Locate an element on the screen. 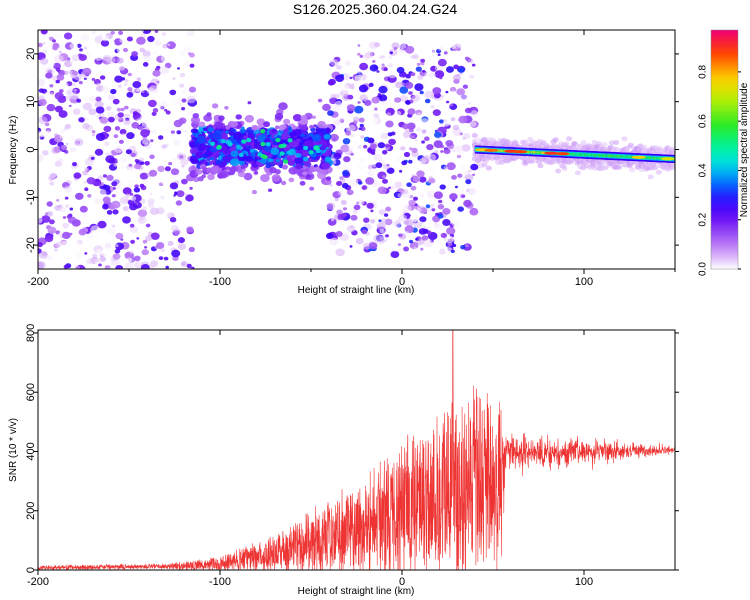 The width and height of the screenshot is (750, 600). y-tick-label: 10 is located at coordinates (31, 102).